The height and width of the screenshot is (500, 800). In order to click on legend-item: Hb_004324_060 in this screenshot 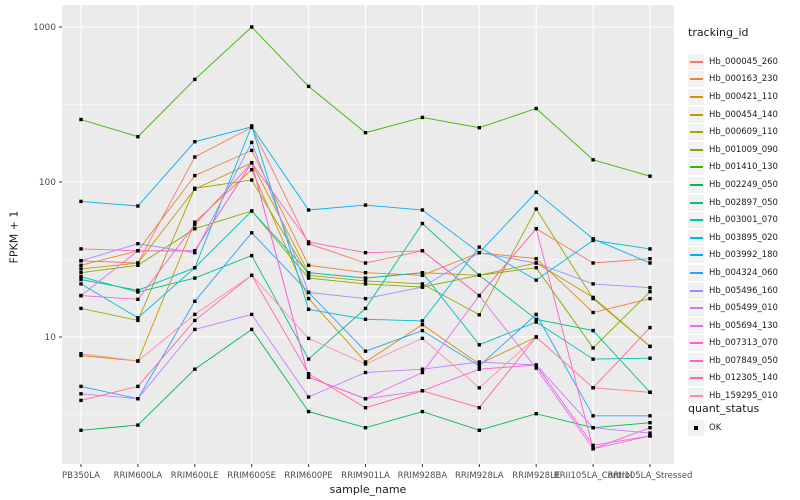, I will do `click(733, 273)`.